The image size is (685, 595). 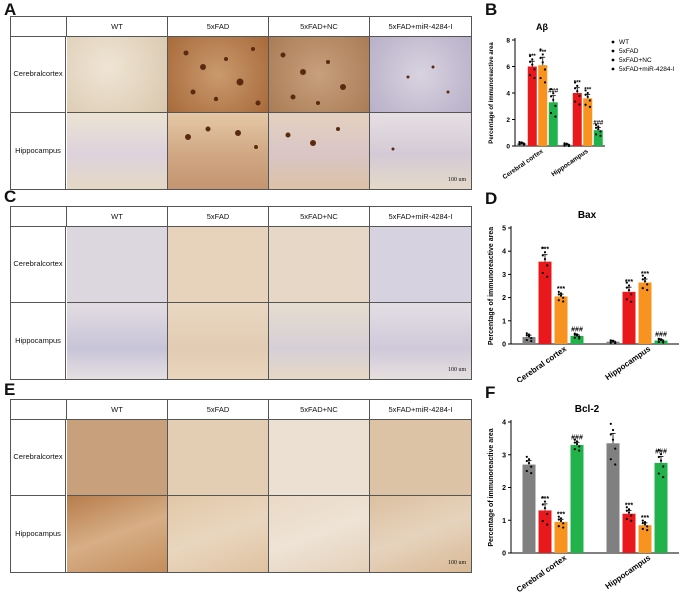 What do you see at coordinates (218, 410) in the screenshot?
I see `column-header-5xfad: 5xFAD` at bounding box center [218, 410].